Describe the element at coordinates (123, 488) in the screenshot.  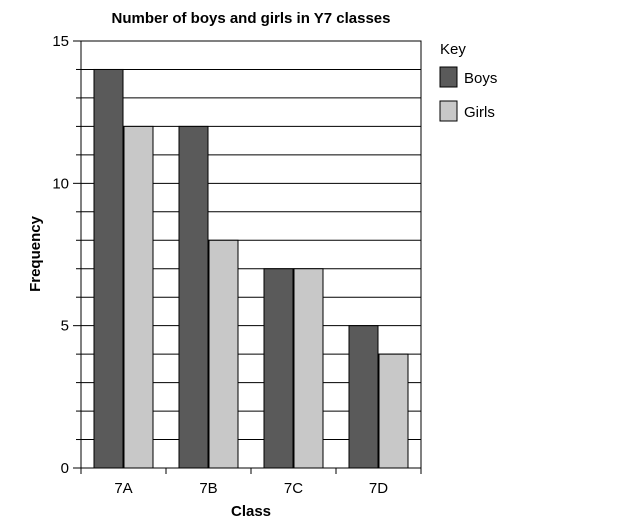
I see `x-tick-label: 7A` at that location.